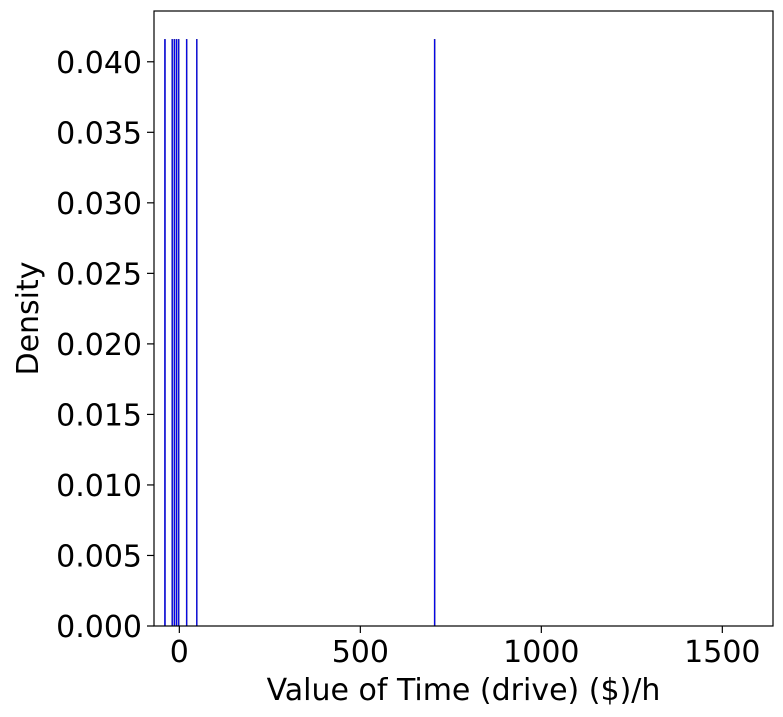  I want to click on y-tick-label: 0.030, so click(99, 204).